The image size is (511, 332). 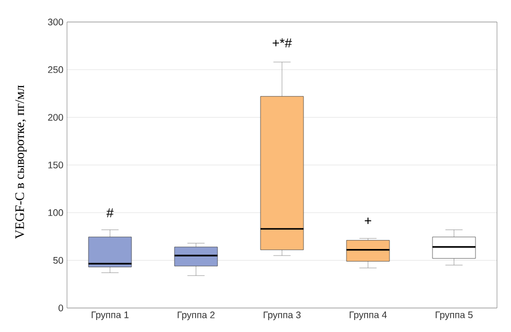 I want to click on x-tick-label: Группа 5, so click(x=454, y=316).